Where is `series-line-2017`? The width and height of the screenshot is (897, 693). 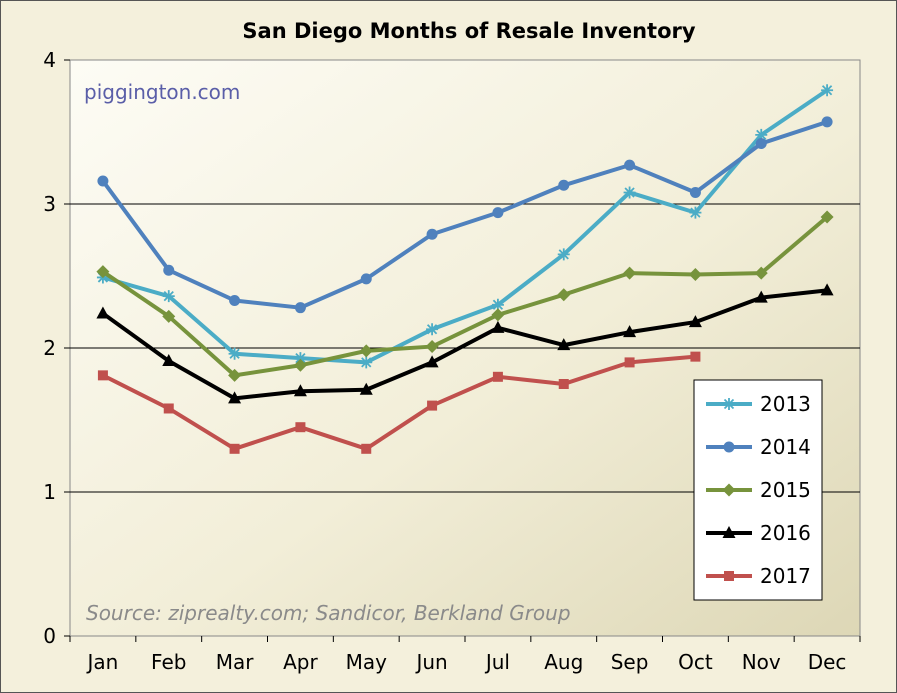
series-line-2017 is located at coordinates (399, 402).